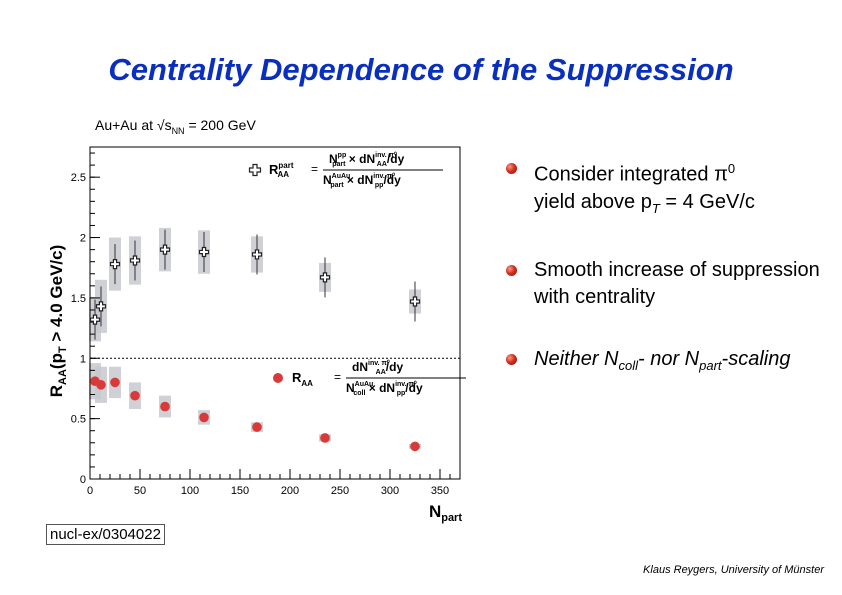  I want to click on legend-lhs: RAA, so click(302, 379).